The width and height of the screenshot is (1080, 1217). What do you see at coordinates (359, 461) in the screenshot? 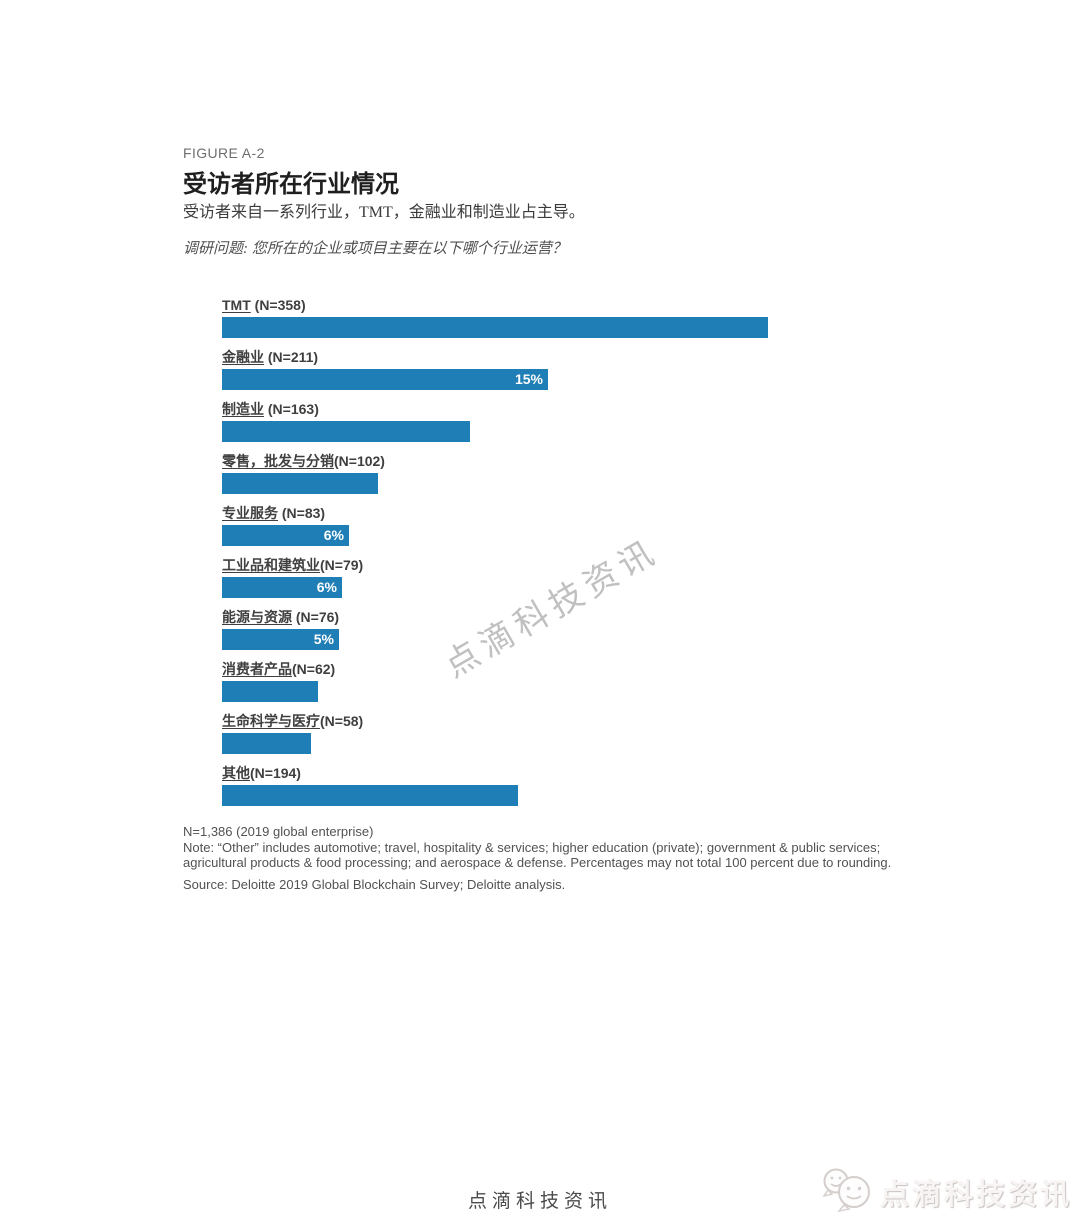
I see `bar-n-label: (N=102)` at bounding box center [359, 461].